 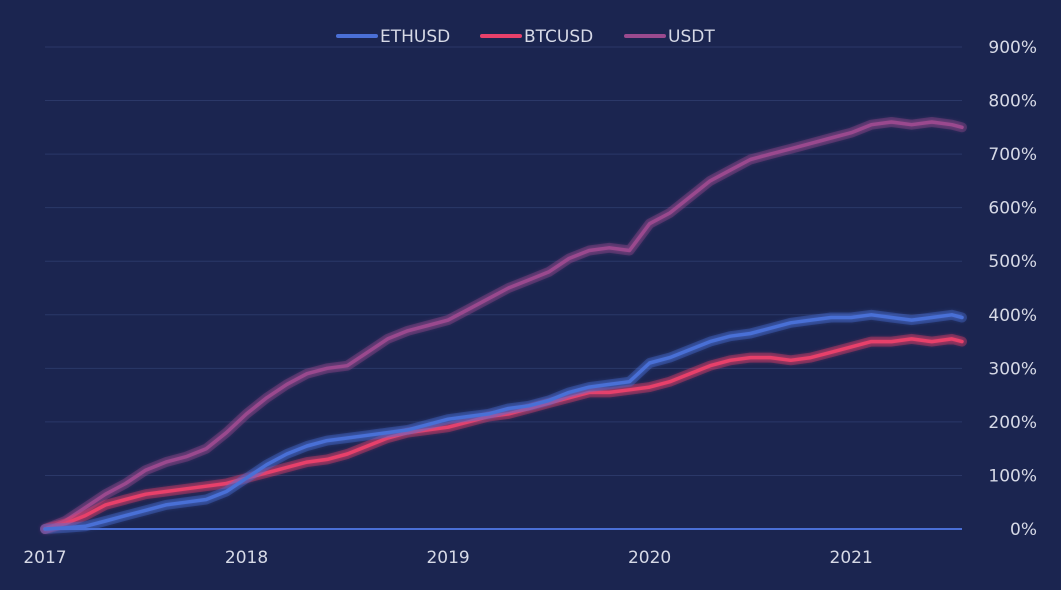 I want to click on x-tick-label: 2017, so click(x=44, y=558).